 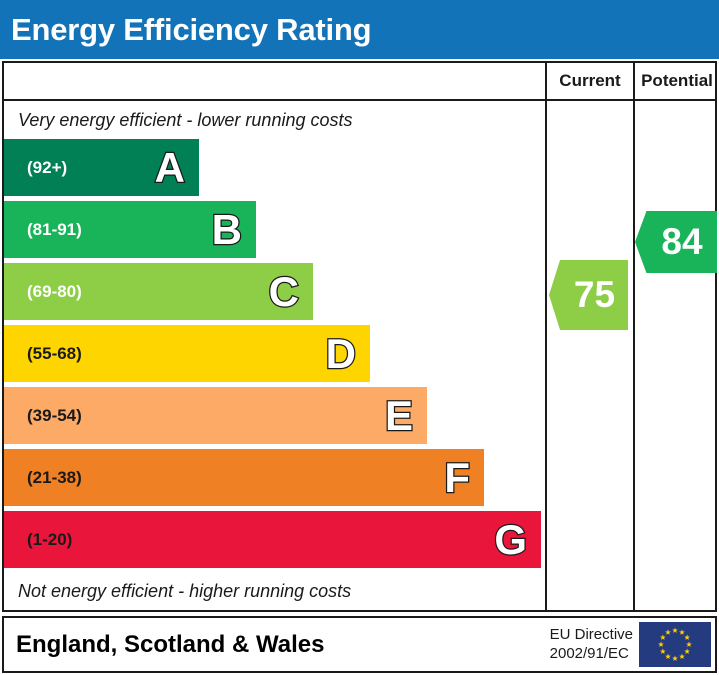 What do you see at coordinates (676, 81) in the screenshot?
I see `column-header-potential: Potential` at bounding box center [676, 81].